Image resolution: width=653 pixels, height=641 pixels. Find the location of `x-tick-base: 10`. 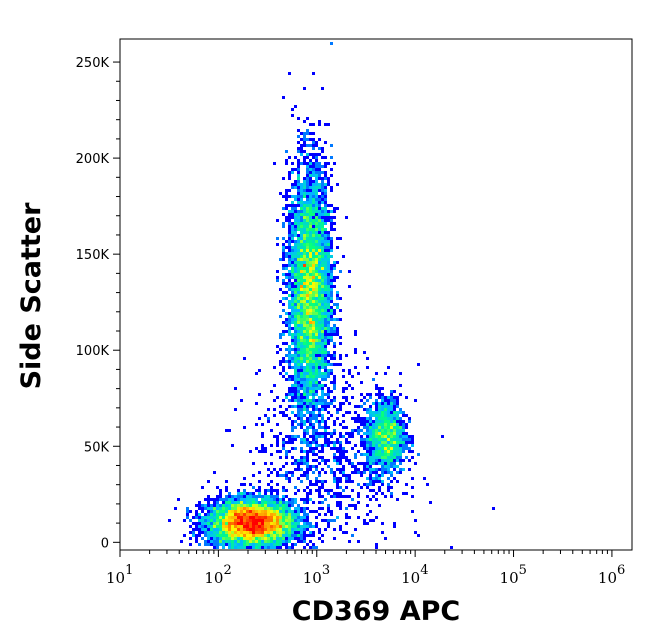

x-tick-base: 10 is located at coordinates (509, 578).